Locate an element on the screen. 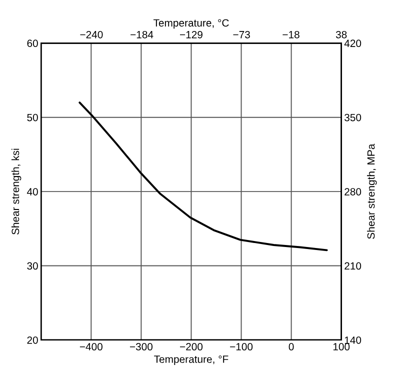  x2-axis-title: Temperature, °C is located at coordinates (191, 24).